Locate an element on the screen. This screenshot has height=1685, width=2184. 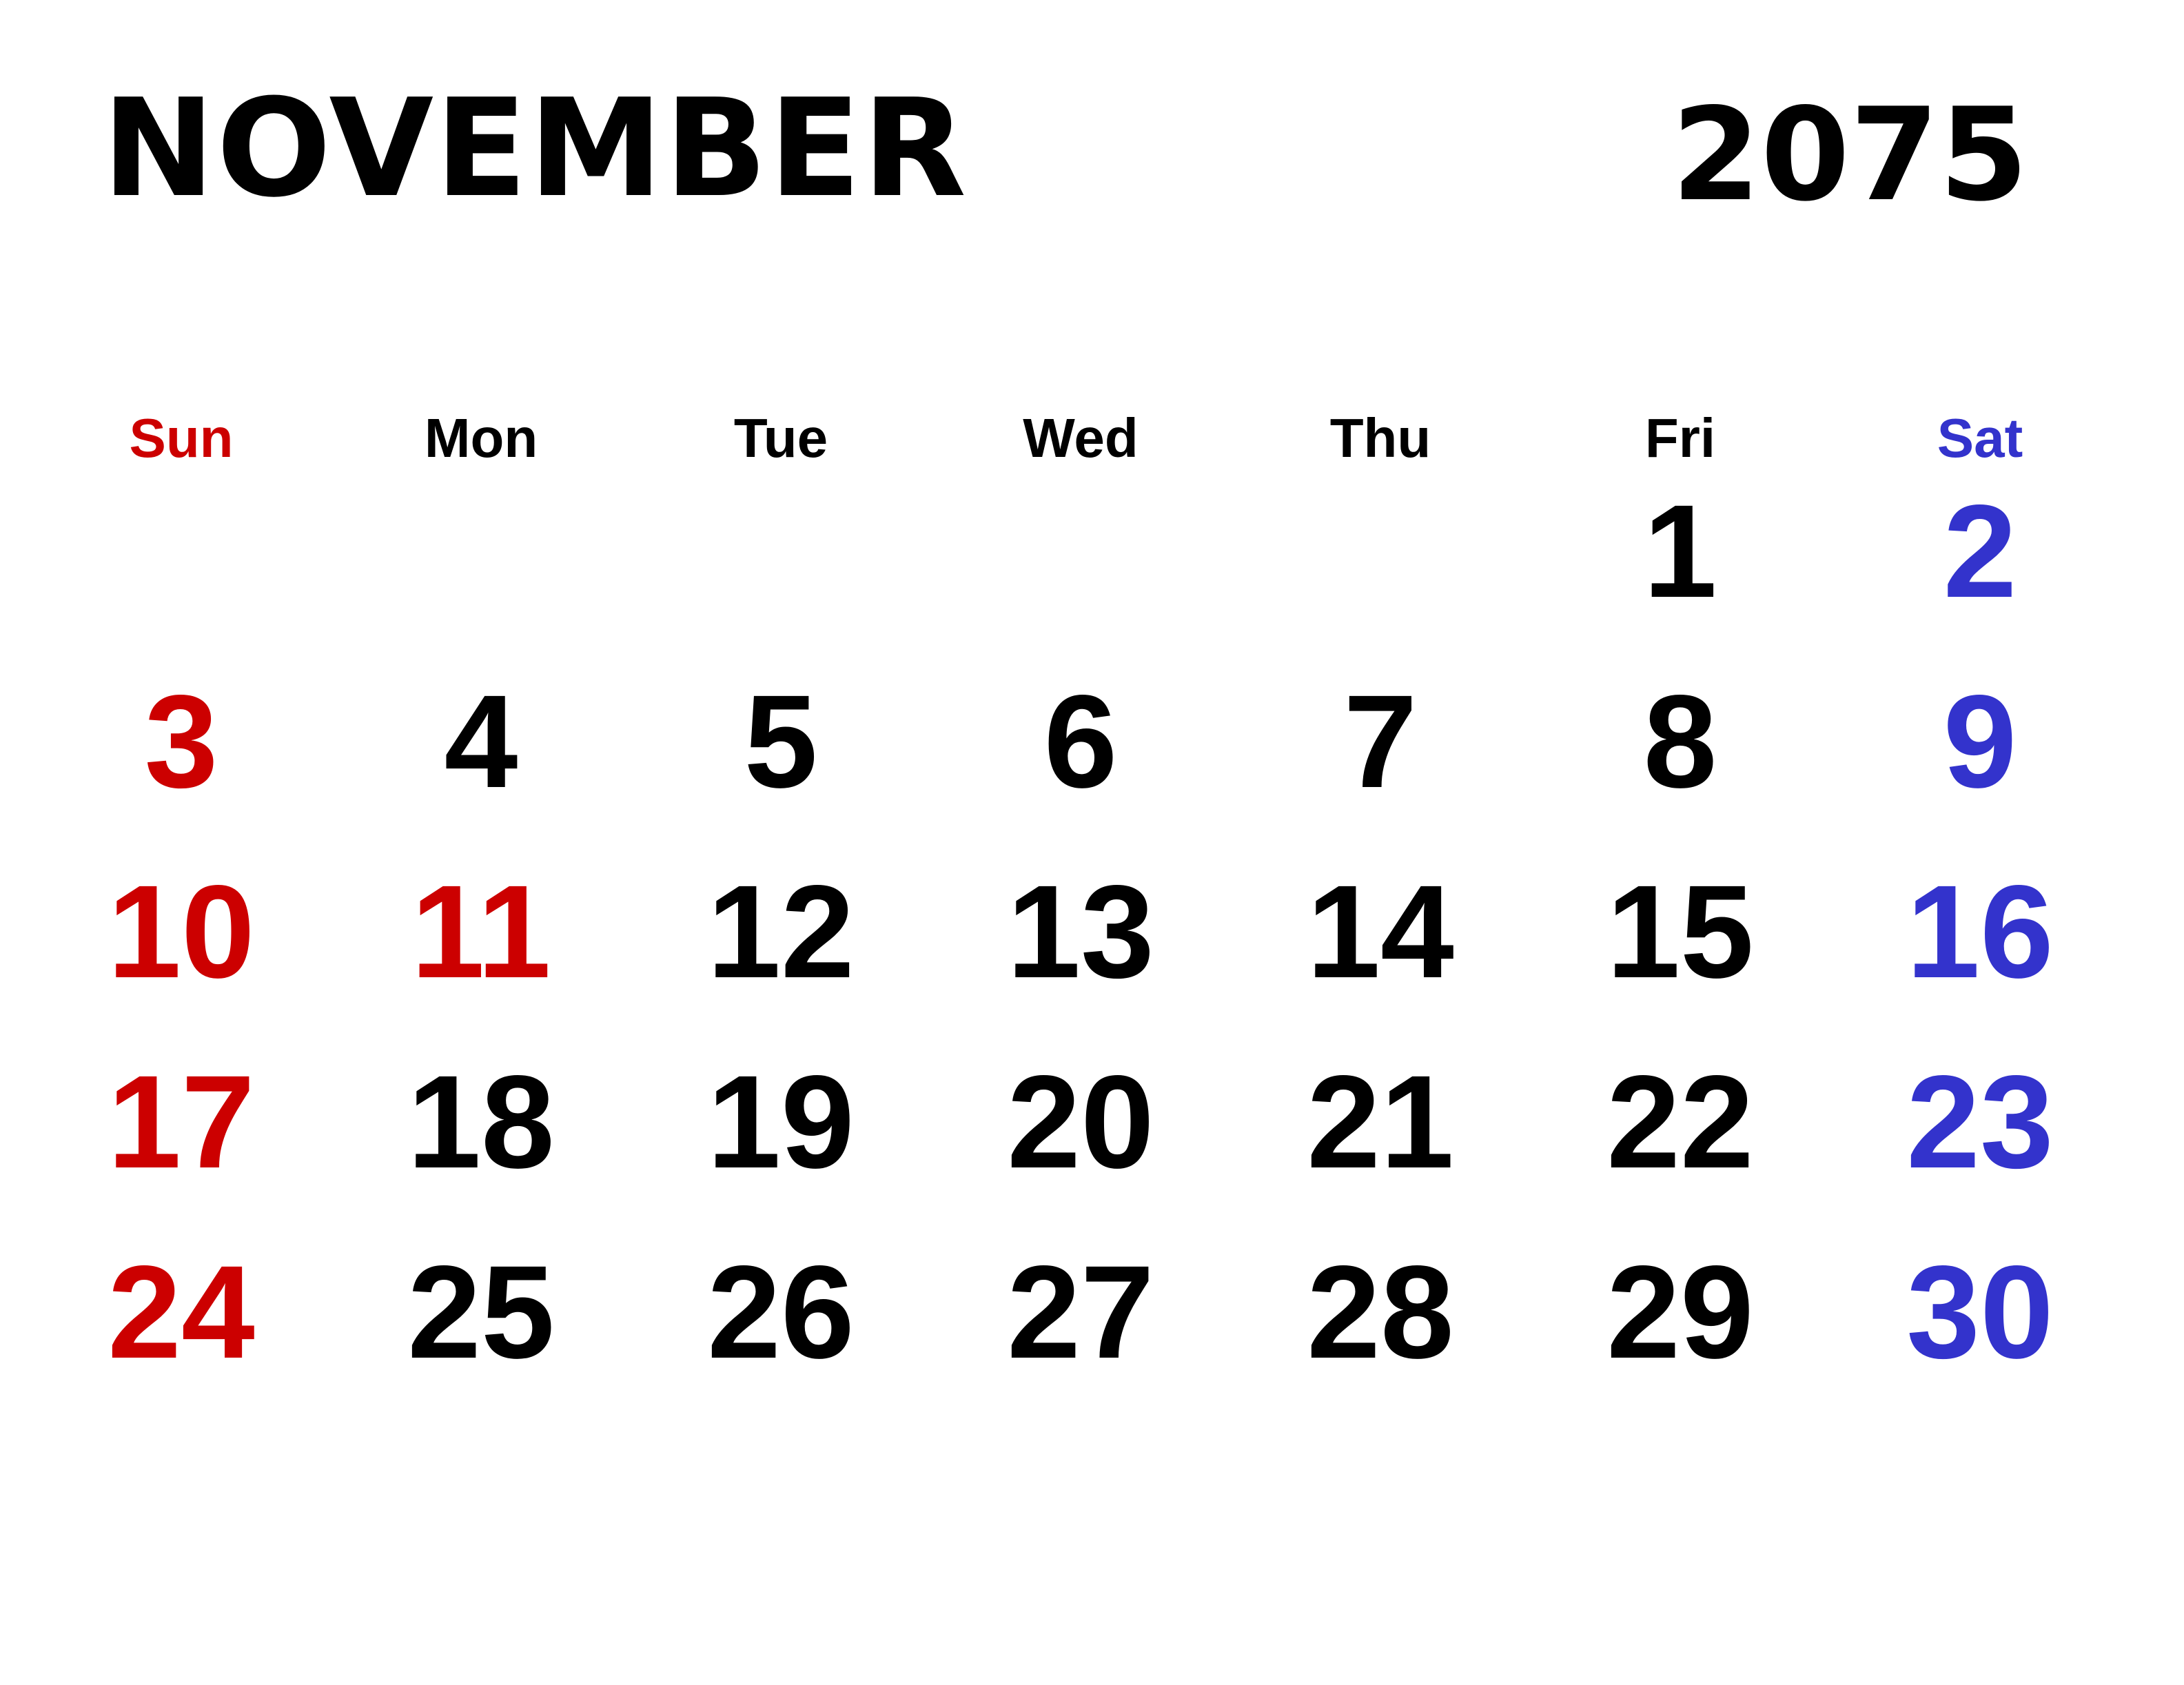
day-cell: 28 is located at coordinates (1380, 1312).